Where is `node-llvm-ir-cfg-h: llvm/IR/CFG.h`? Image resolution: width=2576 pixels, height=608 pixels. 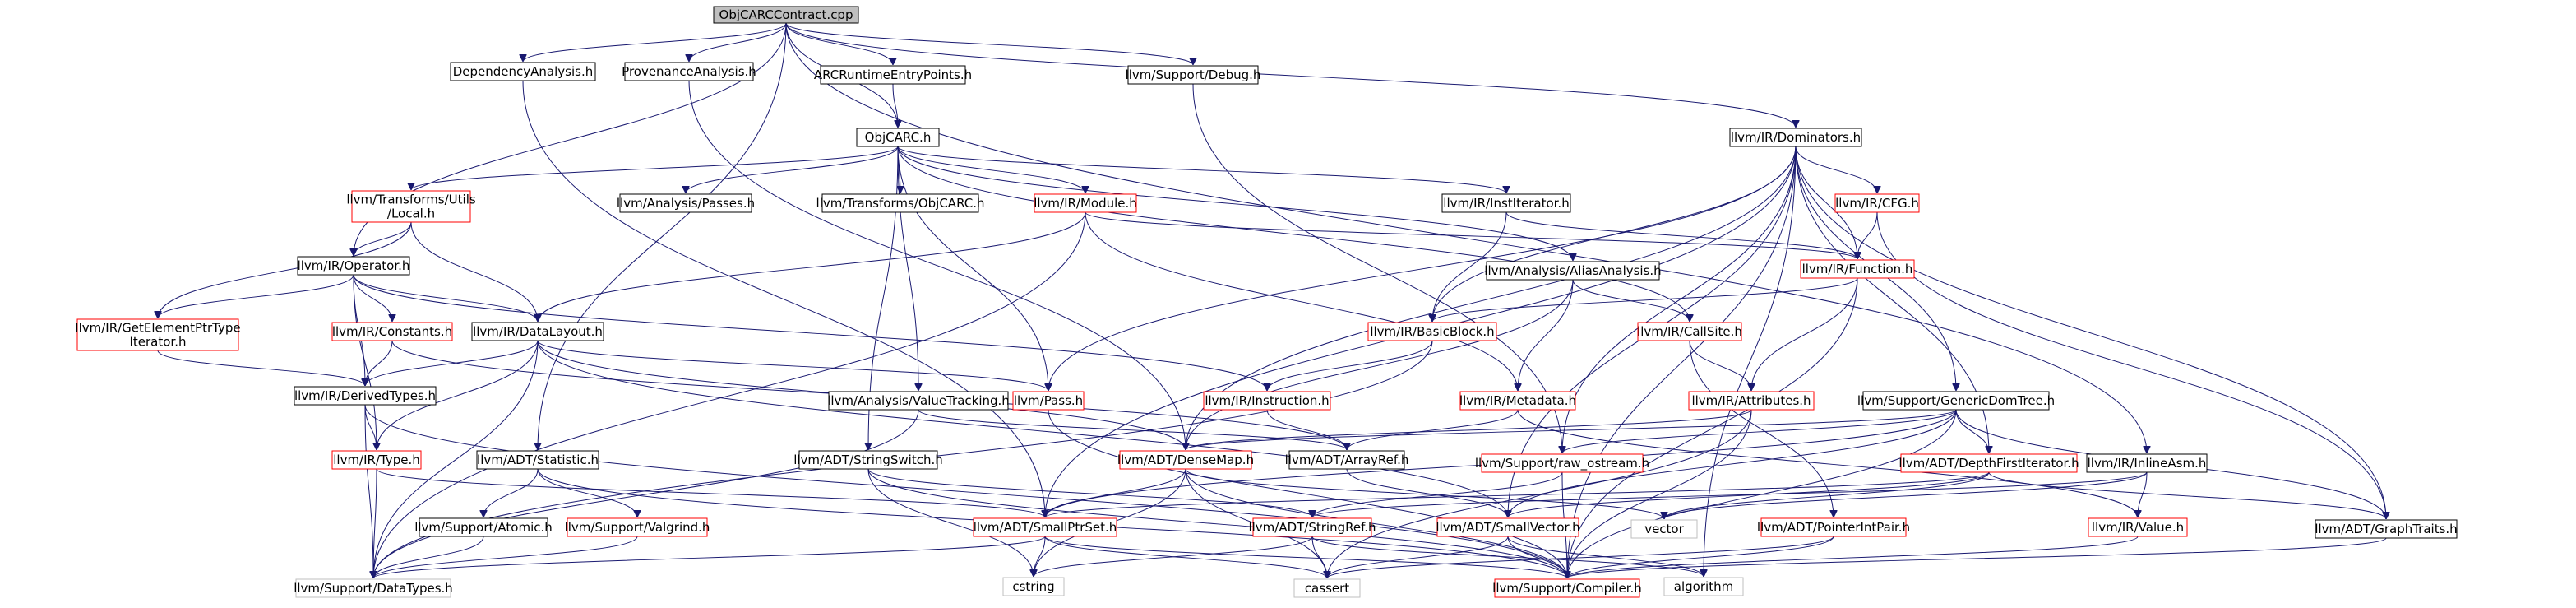
node-llvm-ir-cfg-h: llvm/IR/CFG.h is located at coordinates (1877, 203).